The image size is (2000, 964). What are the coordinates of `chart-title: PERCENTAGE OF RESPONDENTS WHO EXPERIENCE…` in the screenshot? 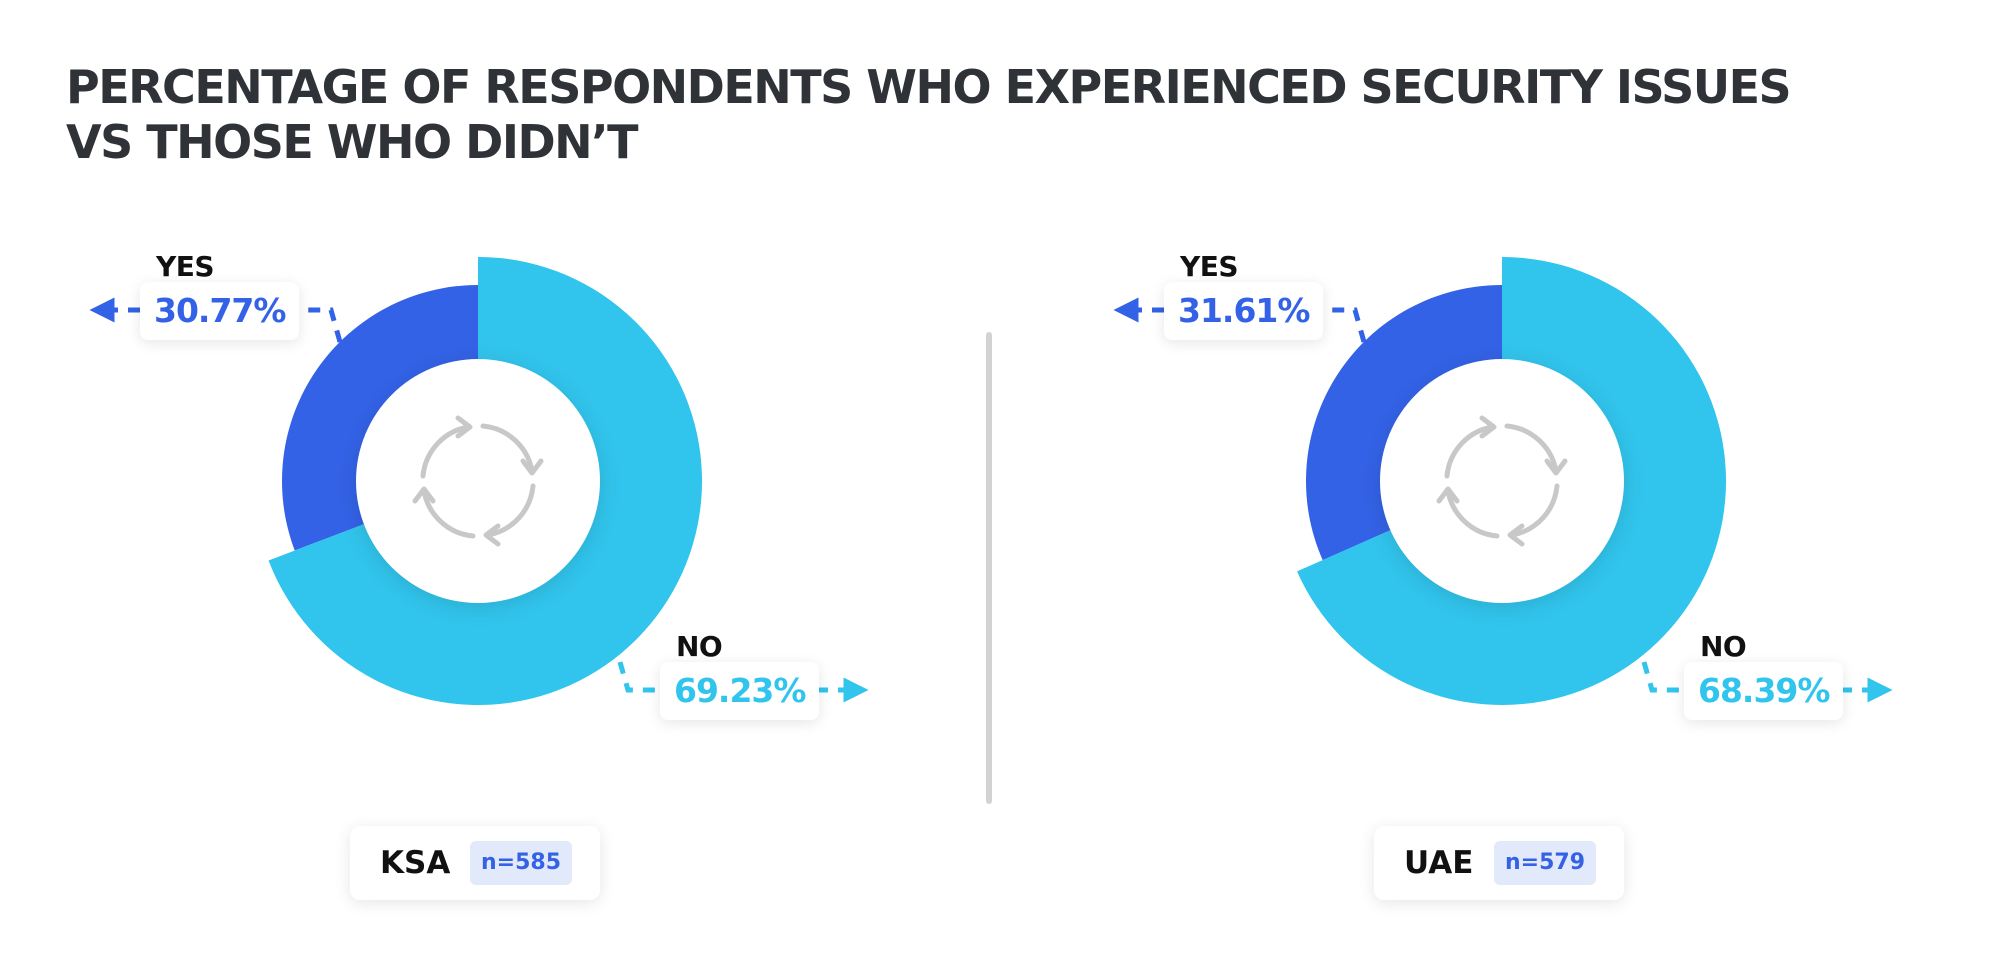 It's located at (929, 115).